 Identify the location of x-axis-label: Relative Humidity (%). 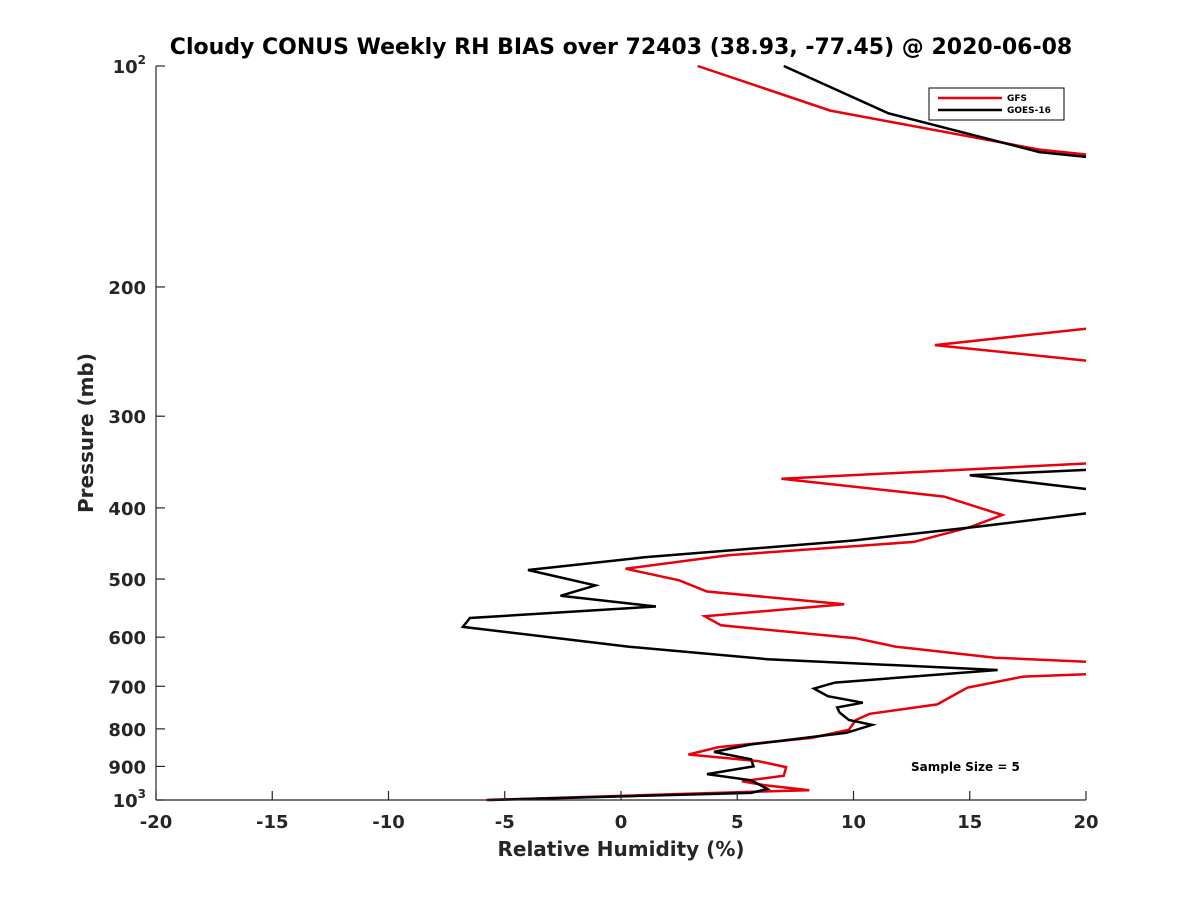
(620, 849).